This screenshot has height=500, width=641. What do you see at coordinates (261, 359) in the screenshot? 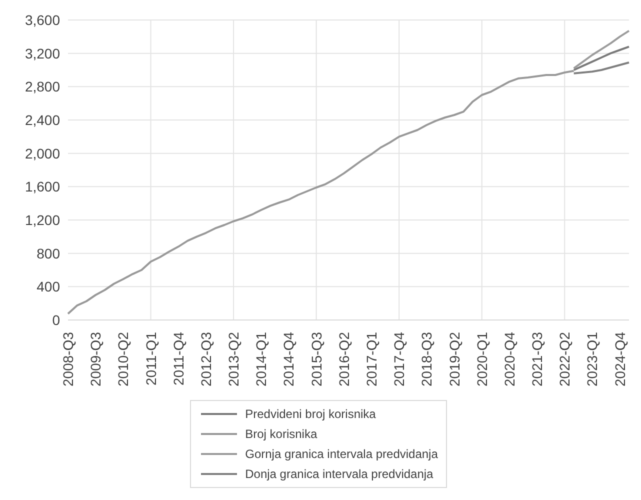
I see `x-tick-label: 2014-Q1` at bounding box center [261, 359].